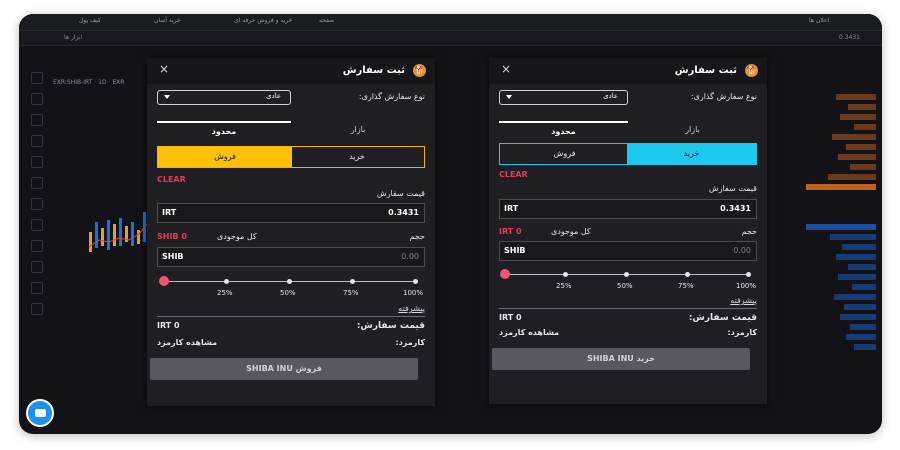  I want to click on order-book, so click(835, 224).